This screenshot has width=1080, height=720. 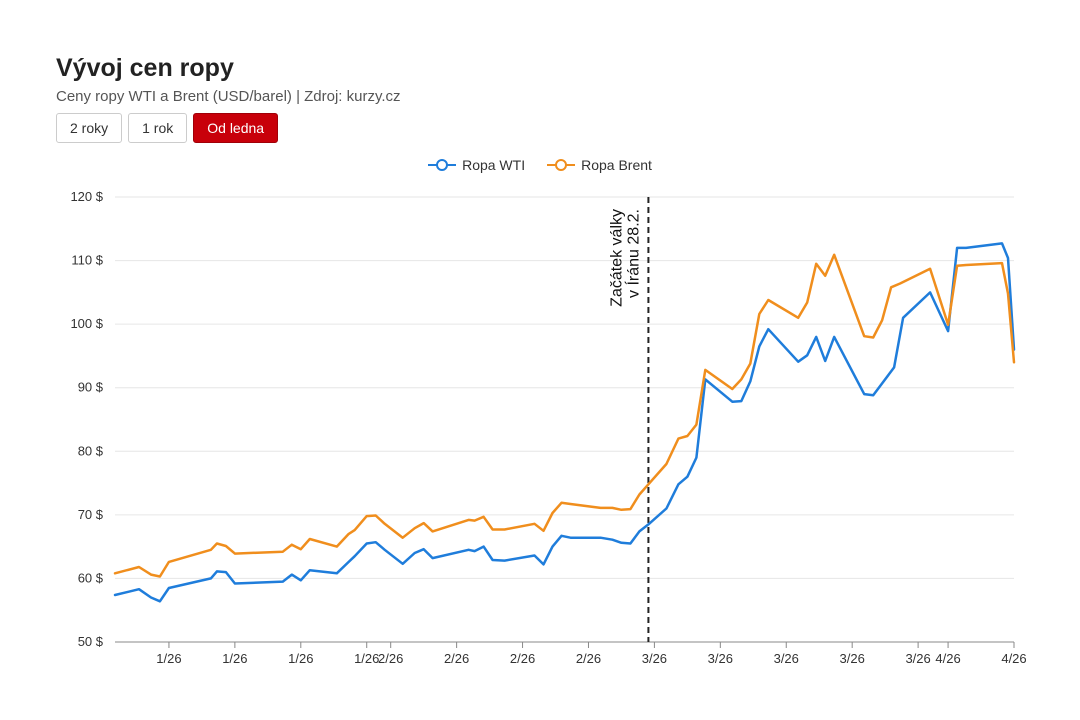 What do you see at coordinates (442, 165) in the screenshot?
I see `legend-marker-wti-icon` at bounding box center [442, 165].